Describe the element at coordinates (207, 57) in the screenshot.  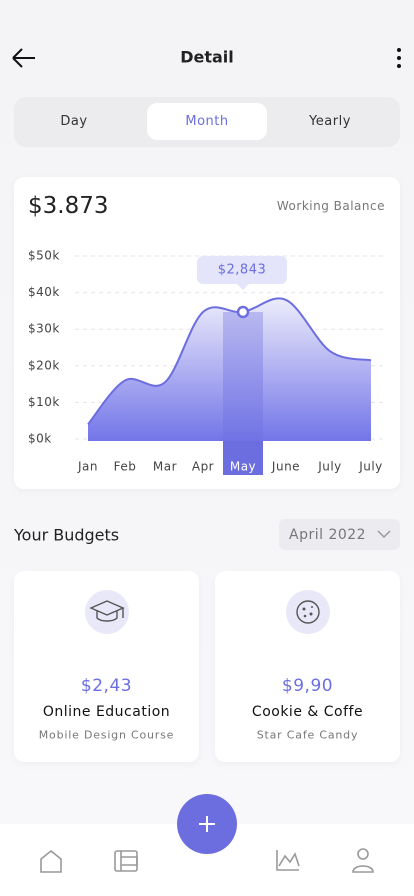
I see `page-title: Detail` at that location.